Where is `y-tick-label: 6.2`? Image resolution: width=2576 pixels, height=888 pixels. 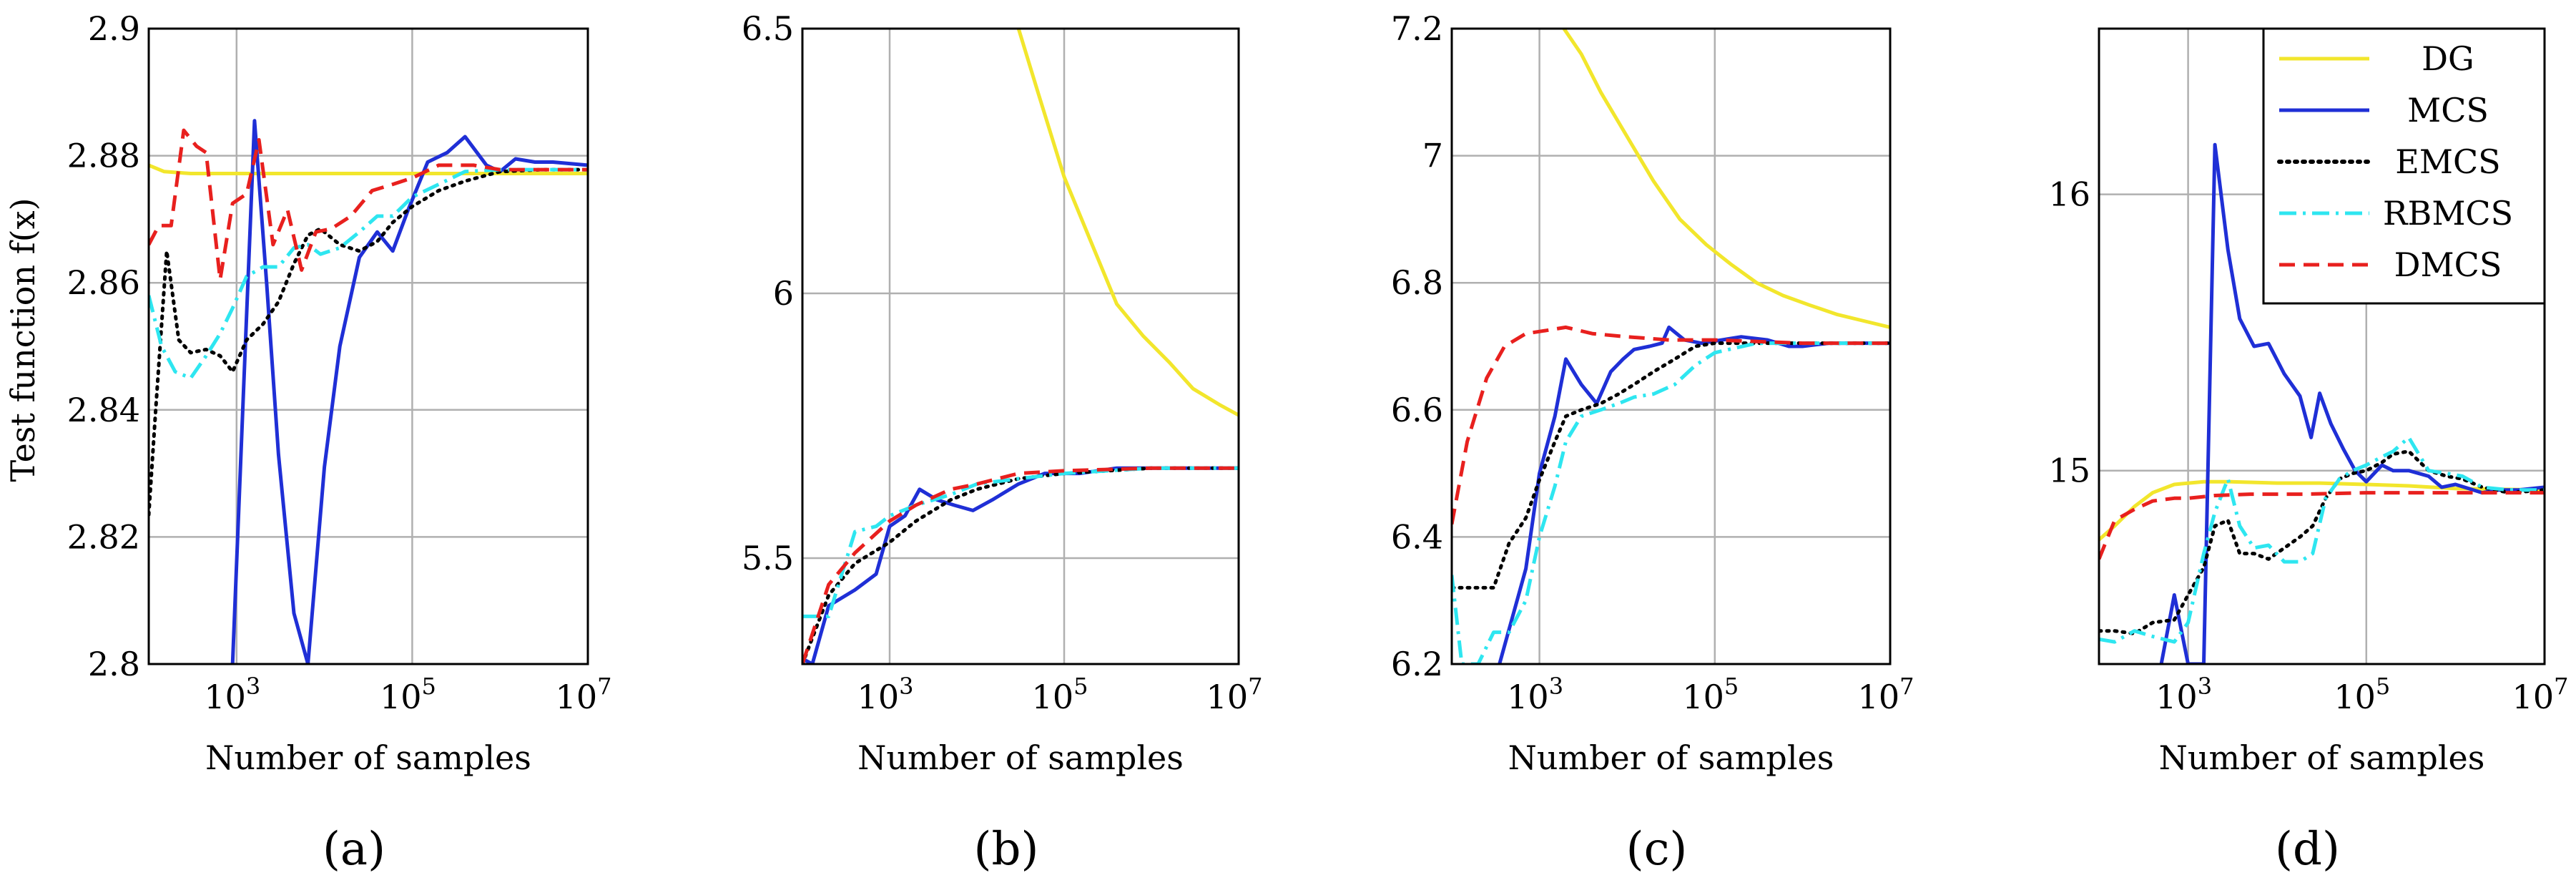
y-tick-label: 6.2 is located at coordinates (1417, 664).